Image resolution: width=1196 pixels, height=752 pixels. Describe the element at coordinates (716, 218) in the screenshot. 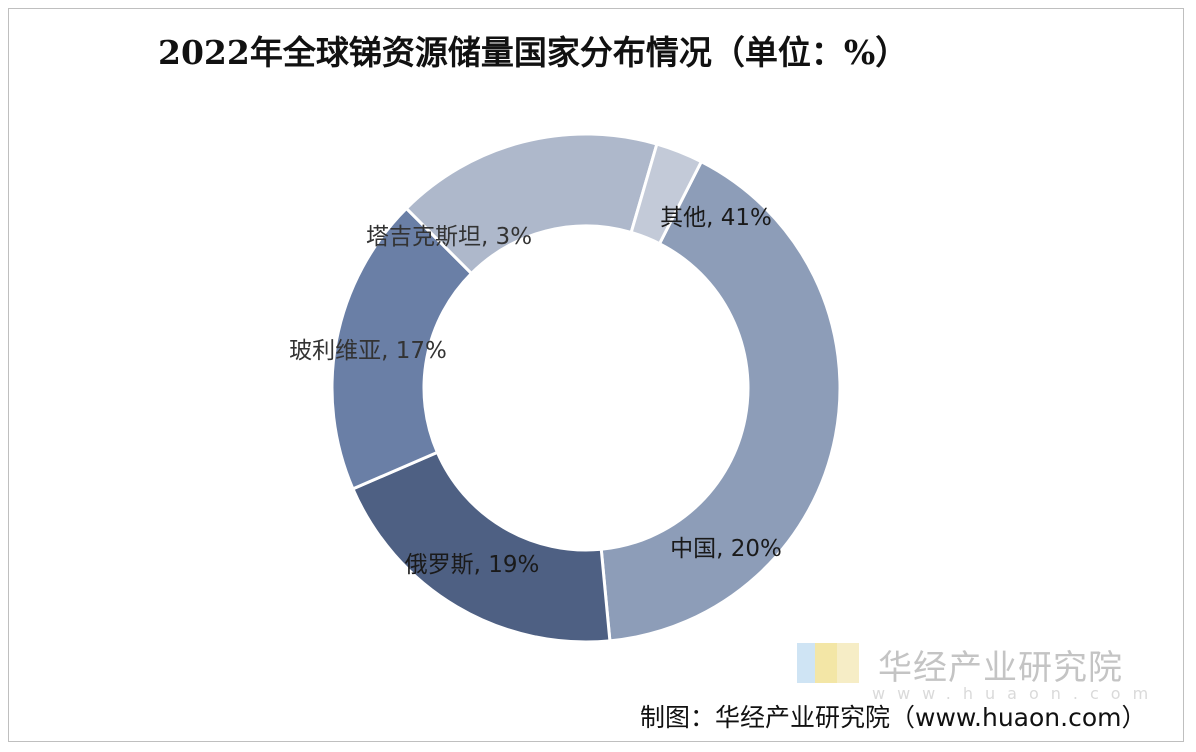

I see `slice-label-1: 其他, 41%` at that location.